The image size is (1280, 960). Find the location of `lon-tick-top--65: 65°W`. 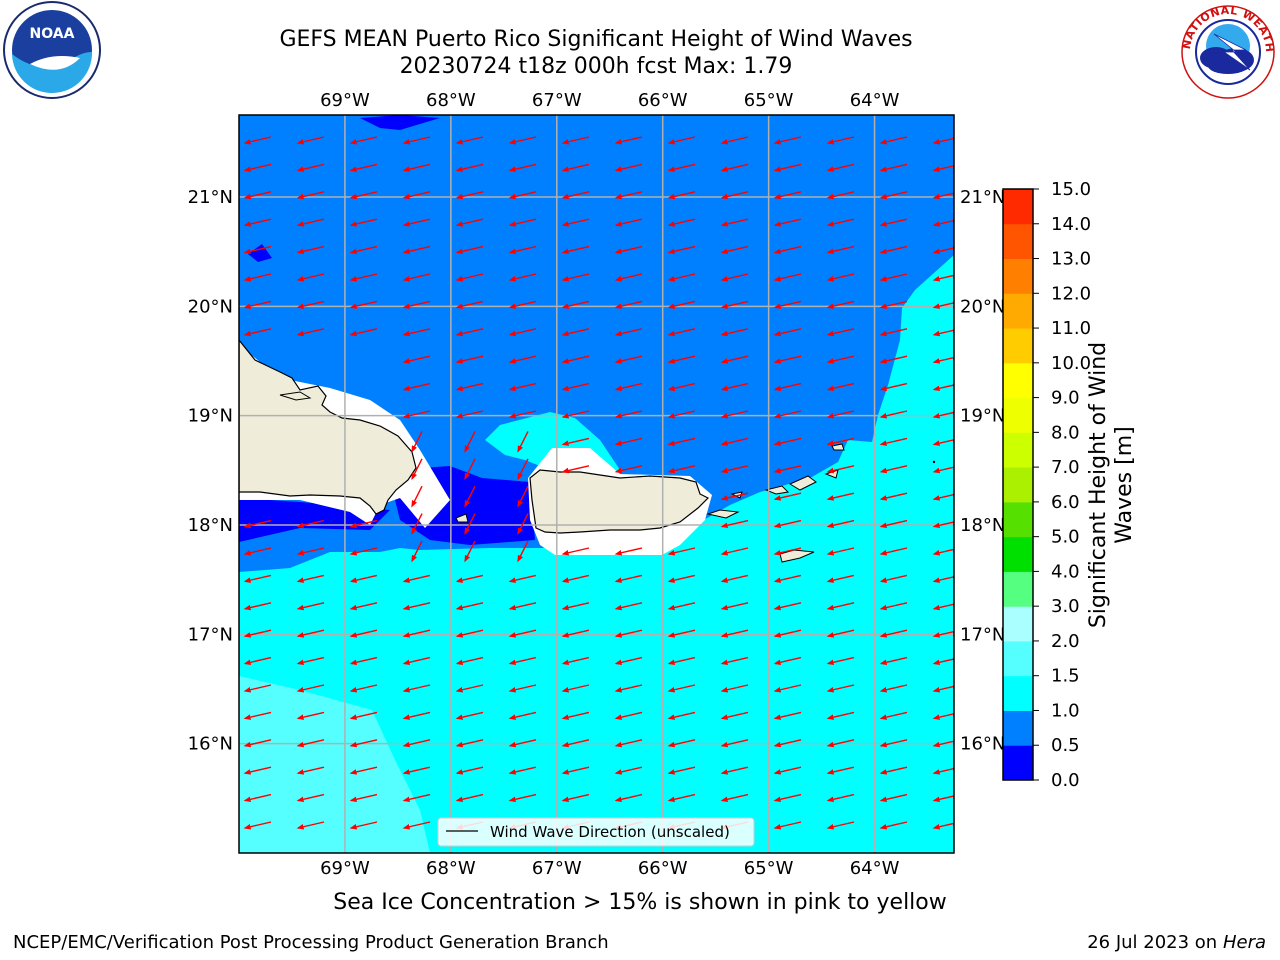

lon-tick-top--65: 65°W is located at coordinates (769, 100).